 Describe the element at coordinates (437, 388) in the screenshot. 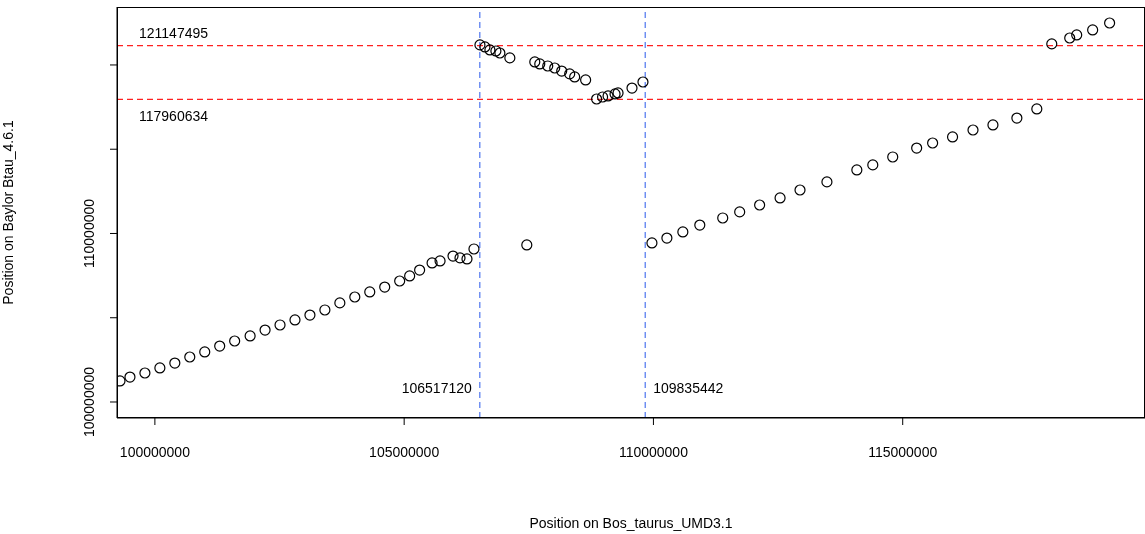

I see `ref-line-label: 106517120` at that location.